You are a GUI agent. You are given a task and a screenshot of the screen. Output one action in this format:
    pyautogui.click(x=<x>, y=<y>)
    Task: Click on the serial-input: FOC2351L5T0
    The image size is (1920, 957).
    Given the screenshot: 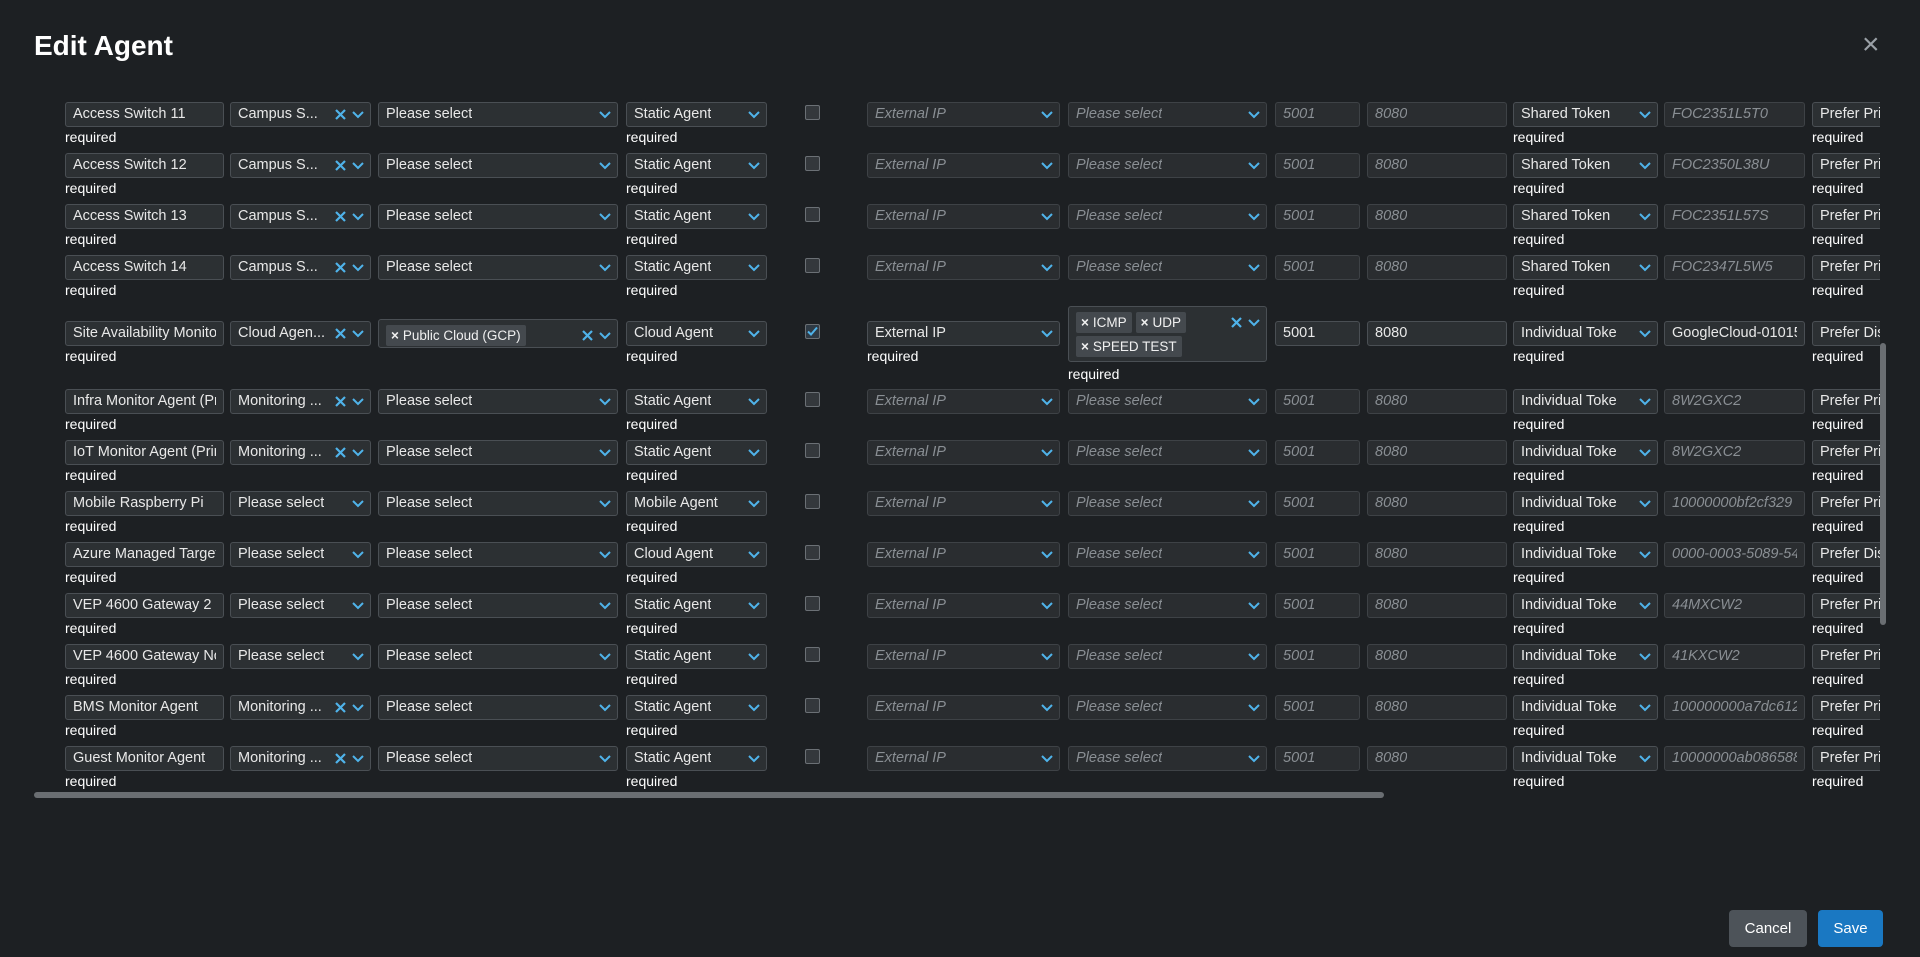 What is the action you would take?
    pyautogui.click(x=1734, y=114)
    